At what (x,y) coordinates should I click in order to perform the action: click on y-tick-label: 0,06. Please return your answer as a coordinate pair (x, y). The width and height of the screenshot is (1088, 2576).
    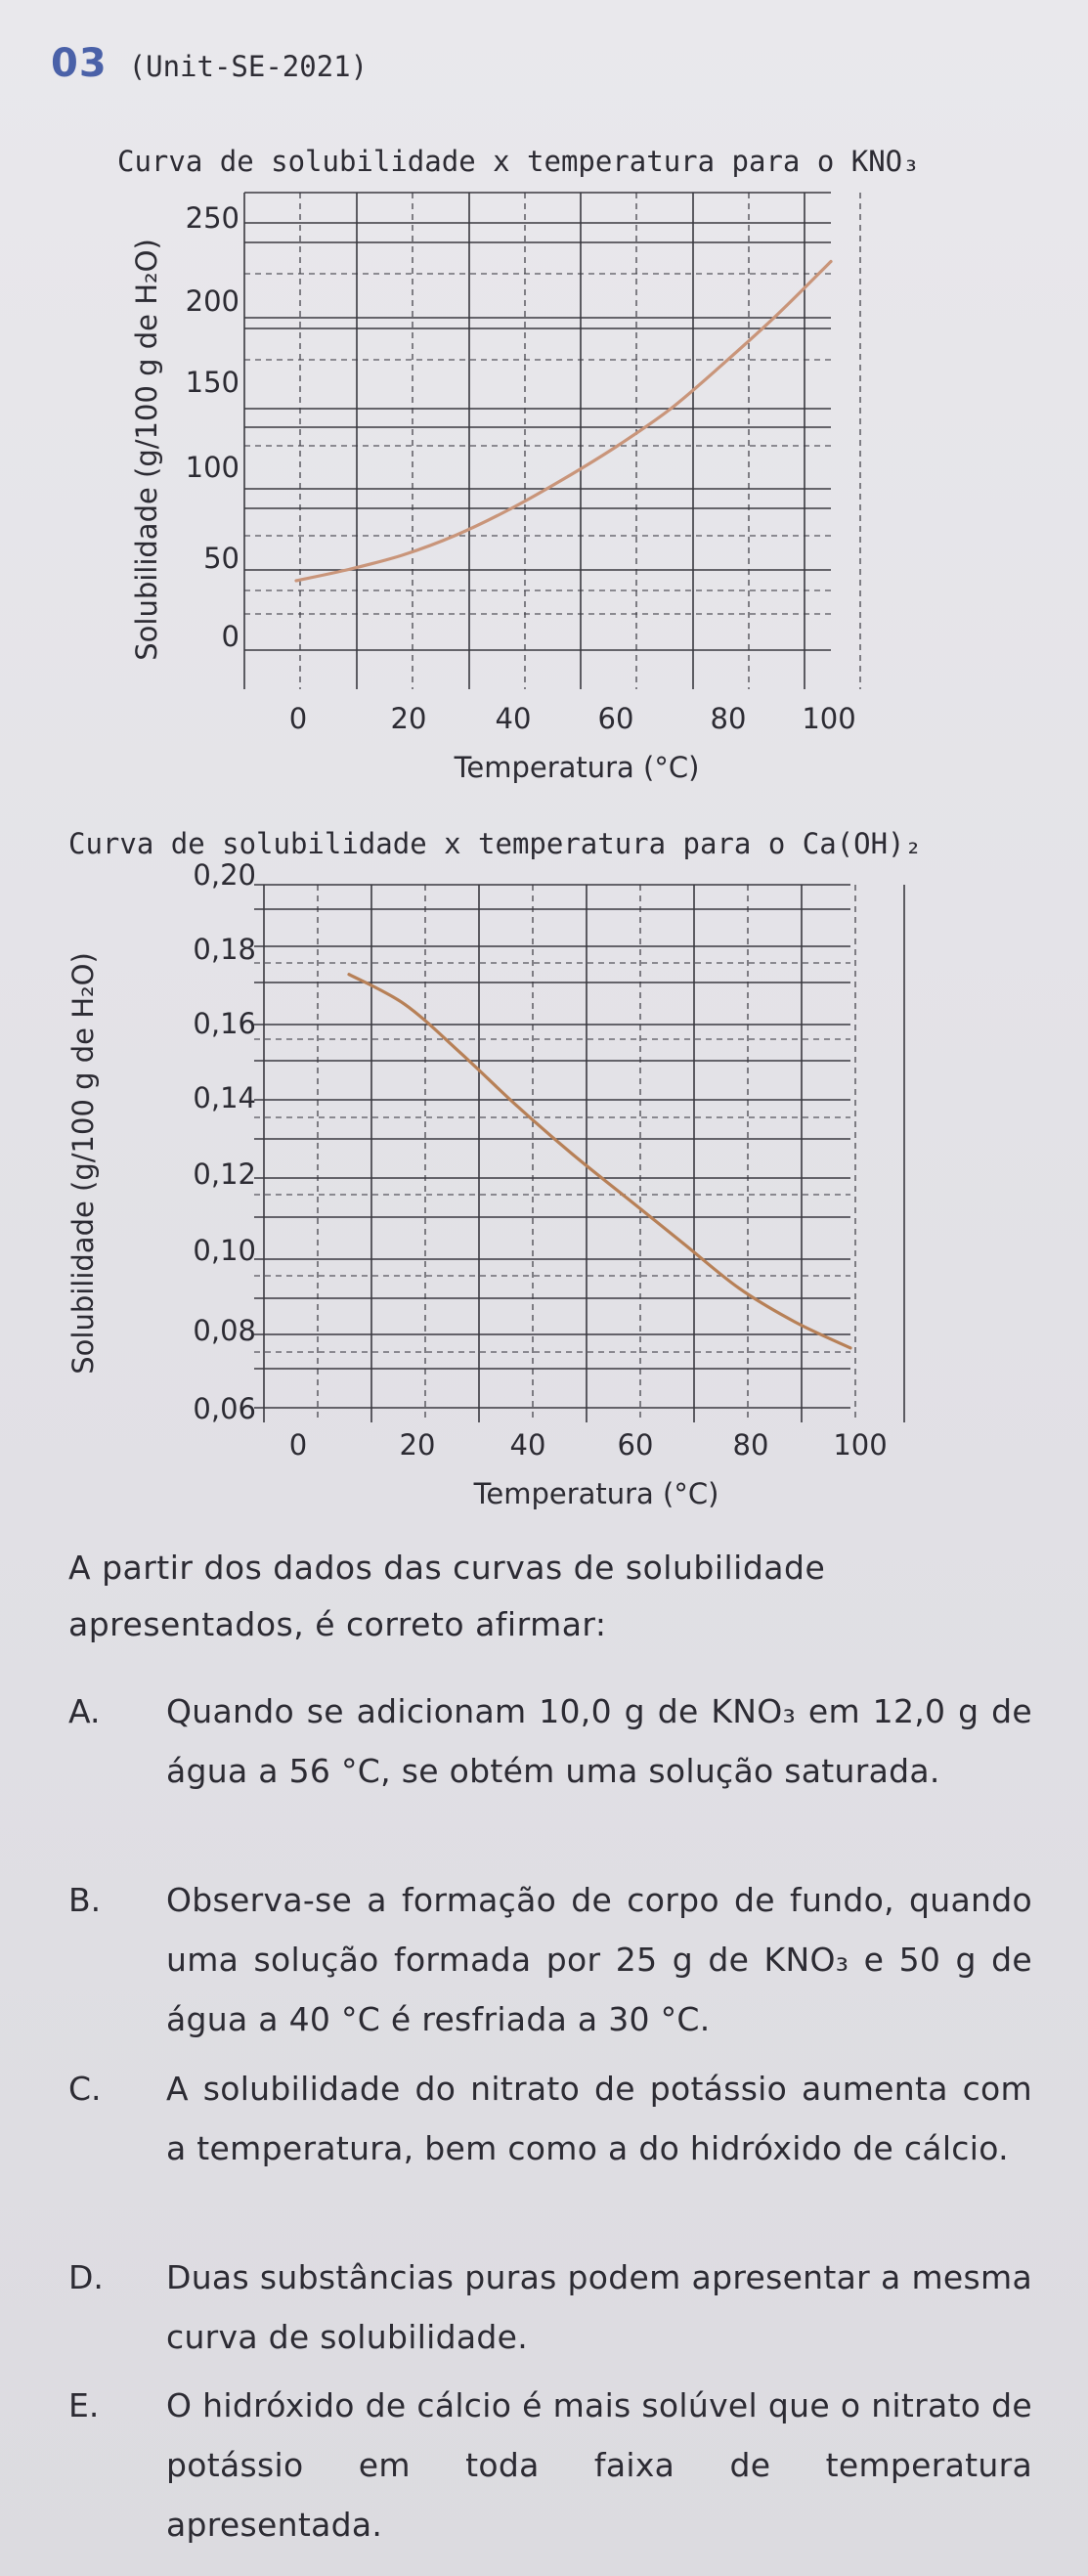
    Looking at the image, I should click on (225, 1408).